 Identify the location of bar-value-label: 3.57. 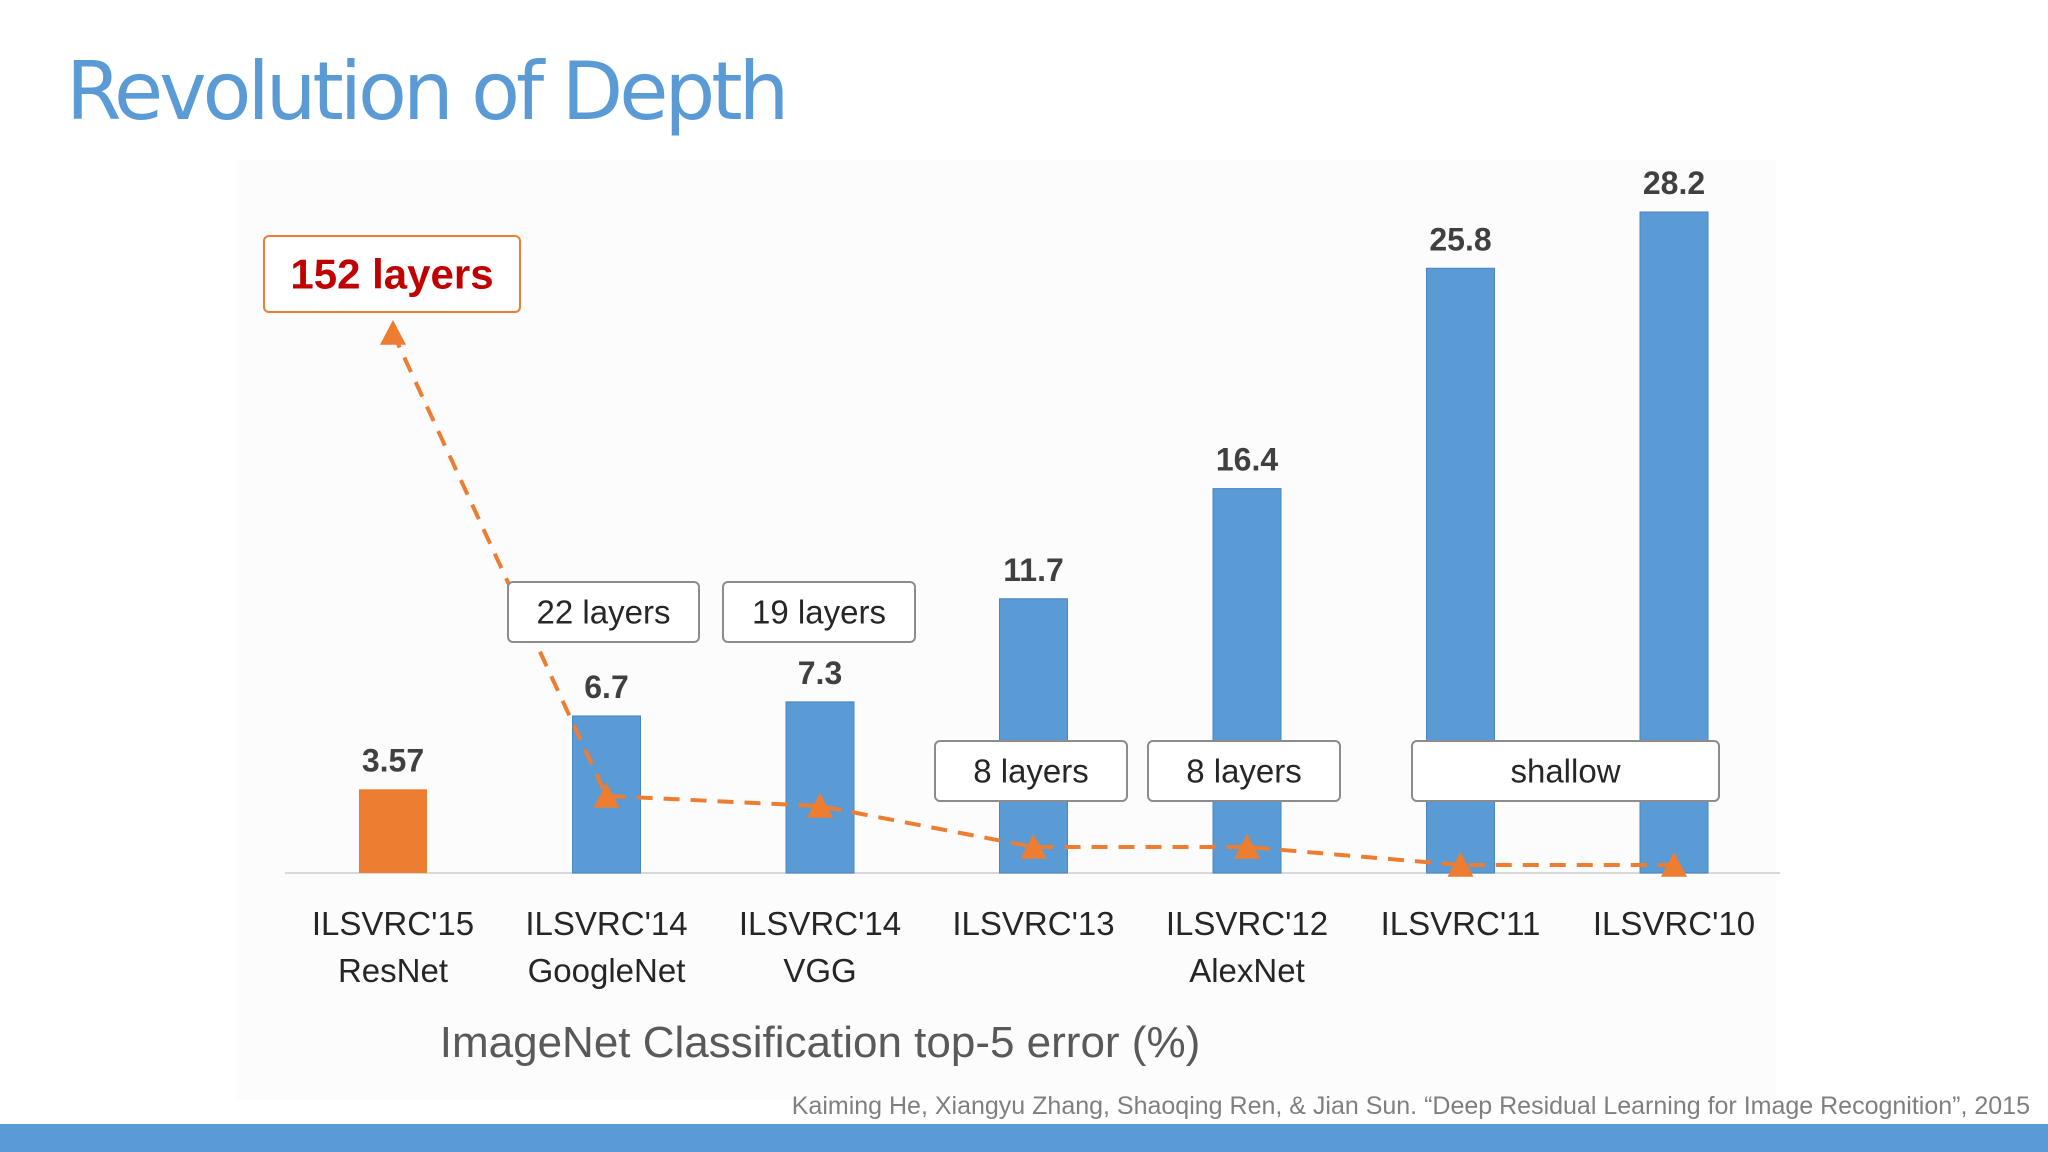
(393, 760).